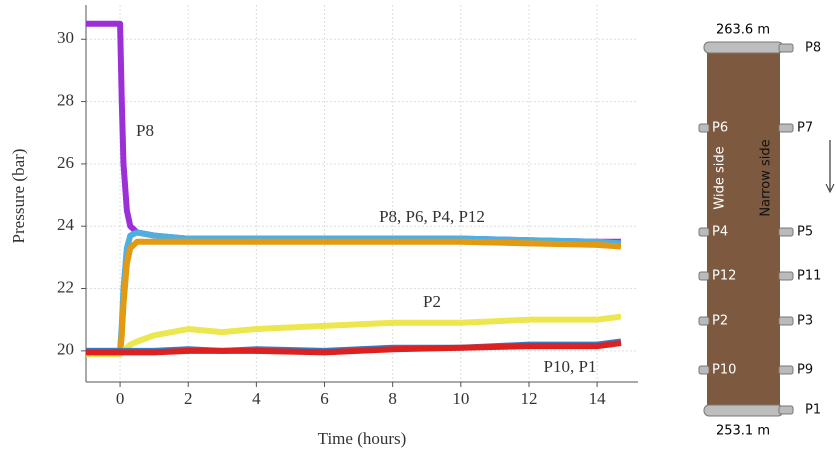 This screenshot has height=455, width=836. Describe the element at coordinates (65, 286) in the screenshot. I see `y-tick-label: 22` at that location.